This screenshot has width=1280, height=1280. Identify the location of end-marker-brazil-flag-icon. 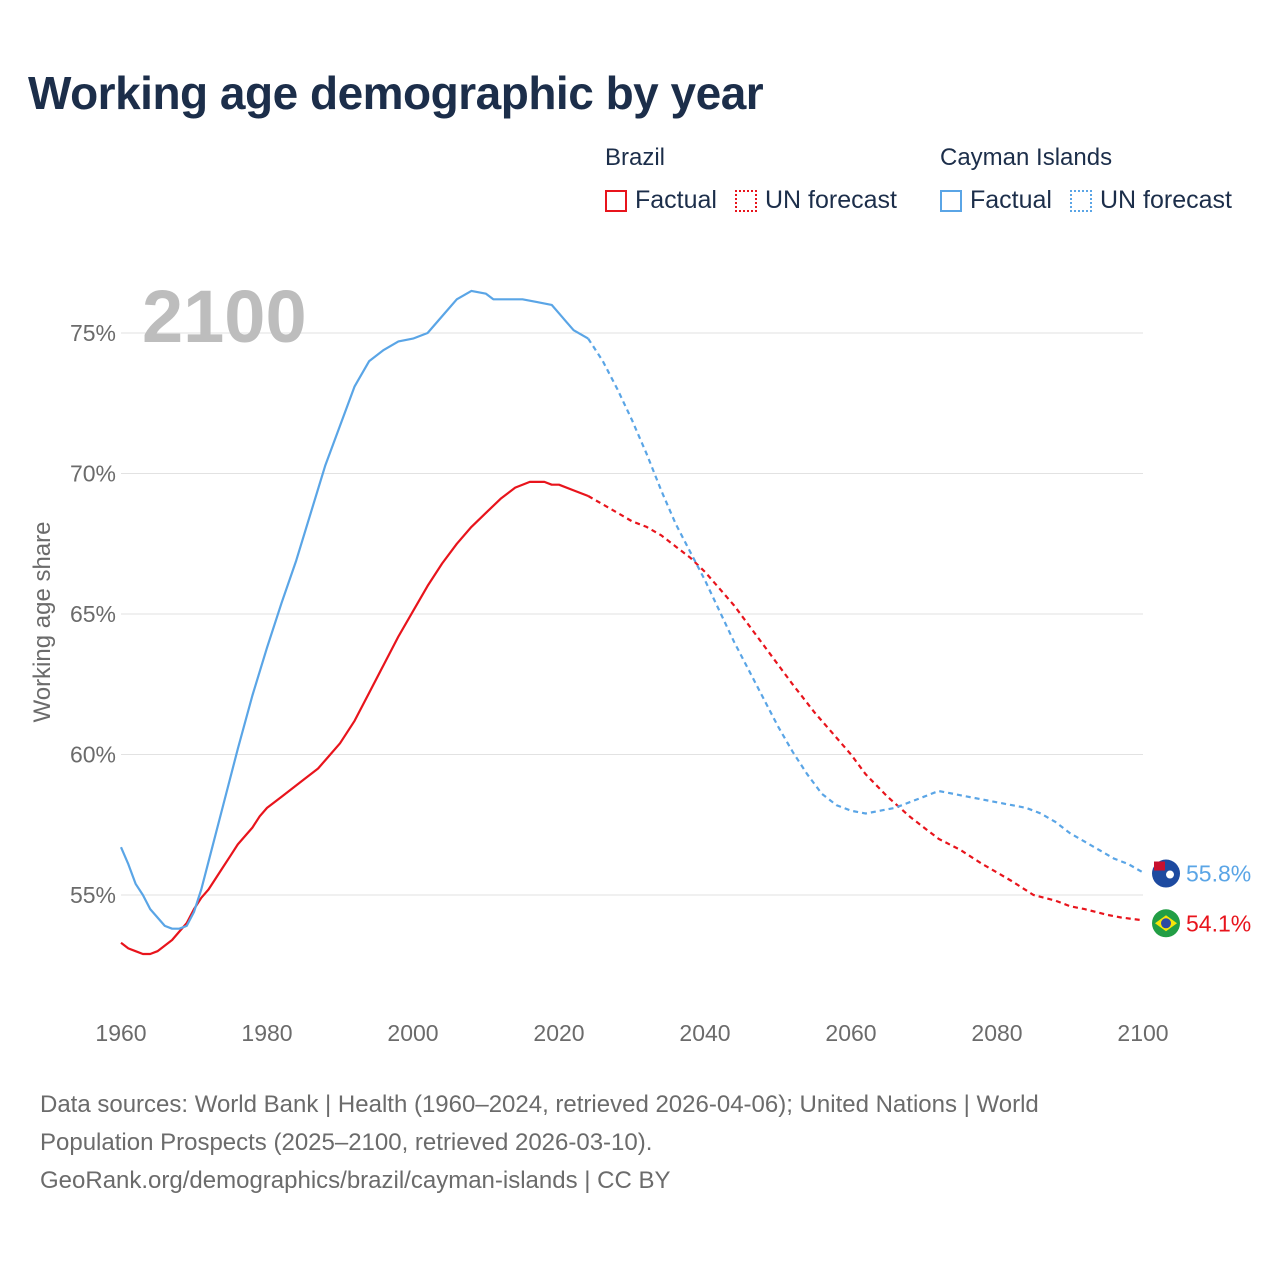
(1166, 923).